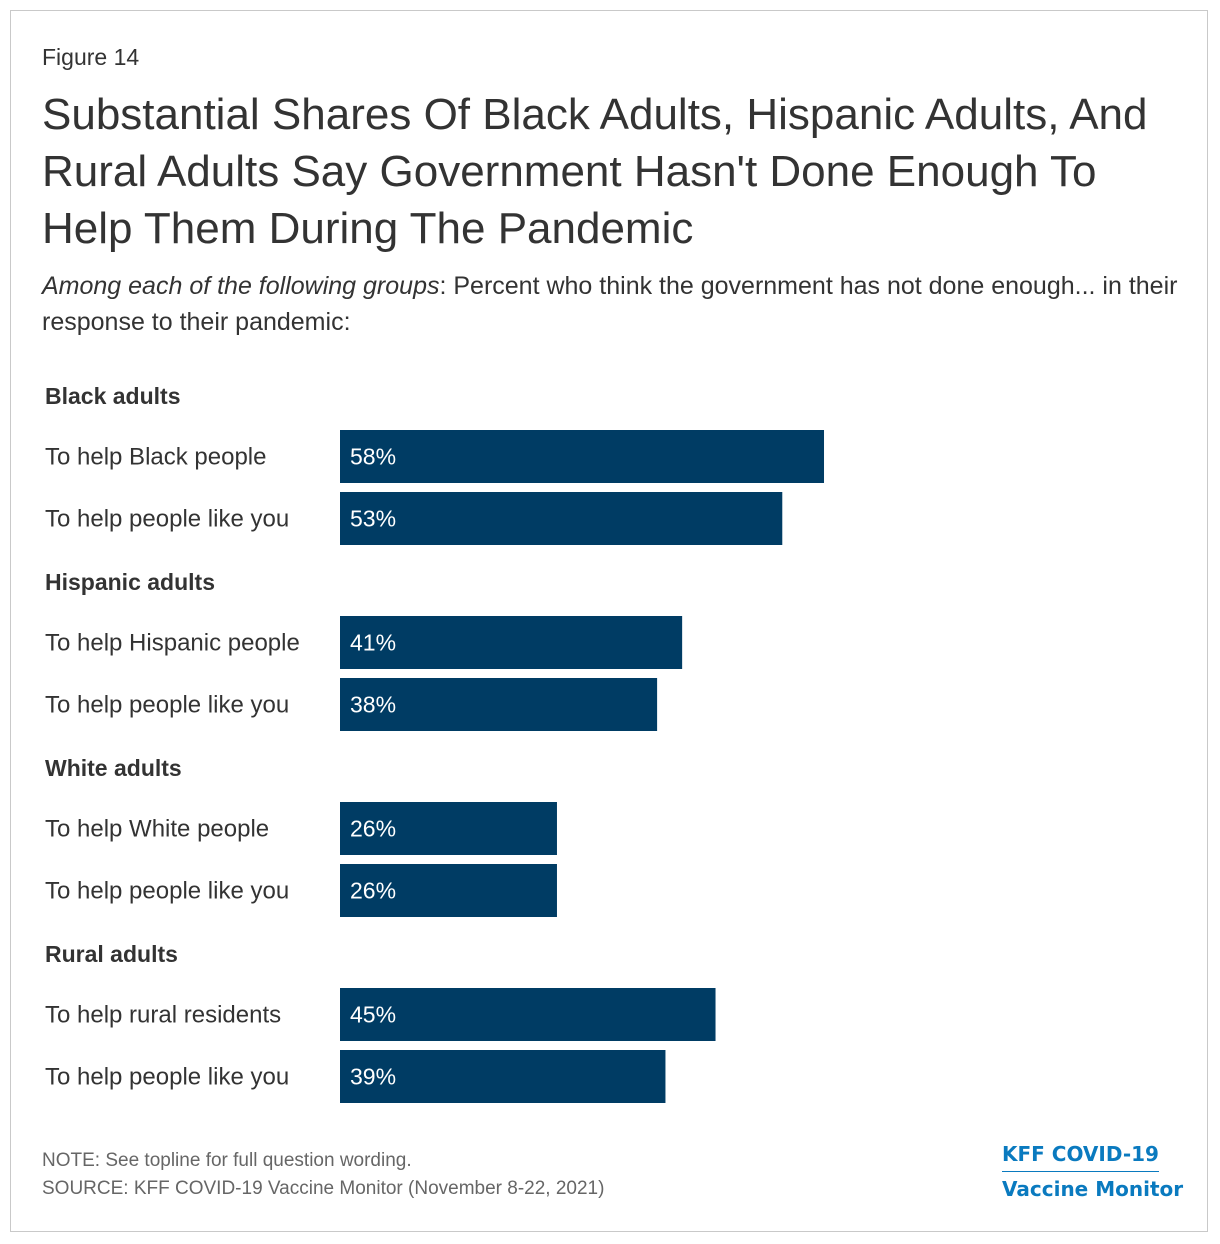 The width and height of the screenshot is (1220, 1244). Describe the element at coordinates (373, 643) in the screenshot. I see `data-label: 41%` at that location.